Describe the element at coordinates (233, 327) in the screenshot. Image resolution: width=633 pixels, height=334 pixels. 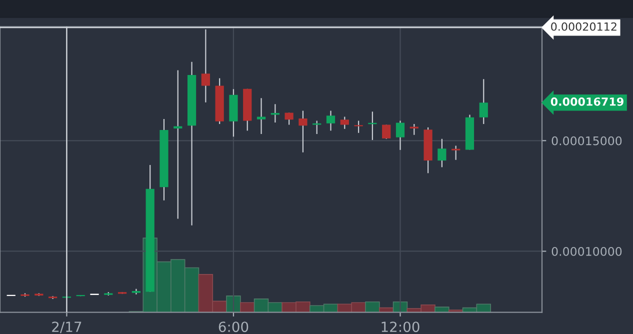
I see `x-tick-label: 6:00` at that location.